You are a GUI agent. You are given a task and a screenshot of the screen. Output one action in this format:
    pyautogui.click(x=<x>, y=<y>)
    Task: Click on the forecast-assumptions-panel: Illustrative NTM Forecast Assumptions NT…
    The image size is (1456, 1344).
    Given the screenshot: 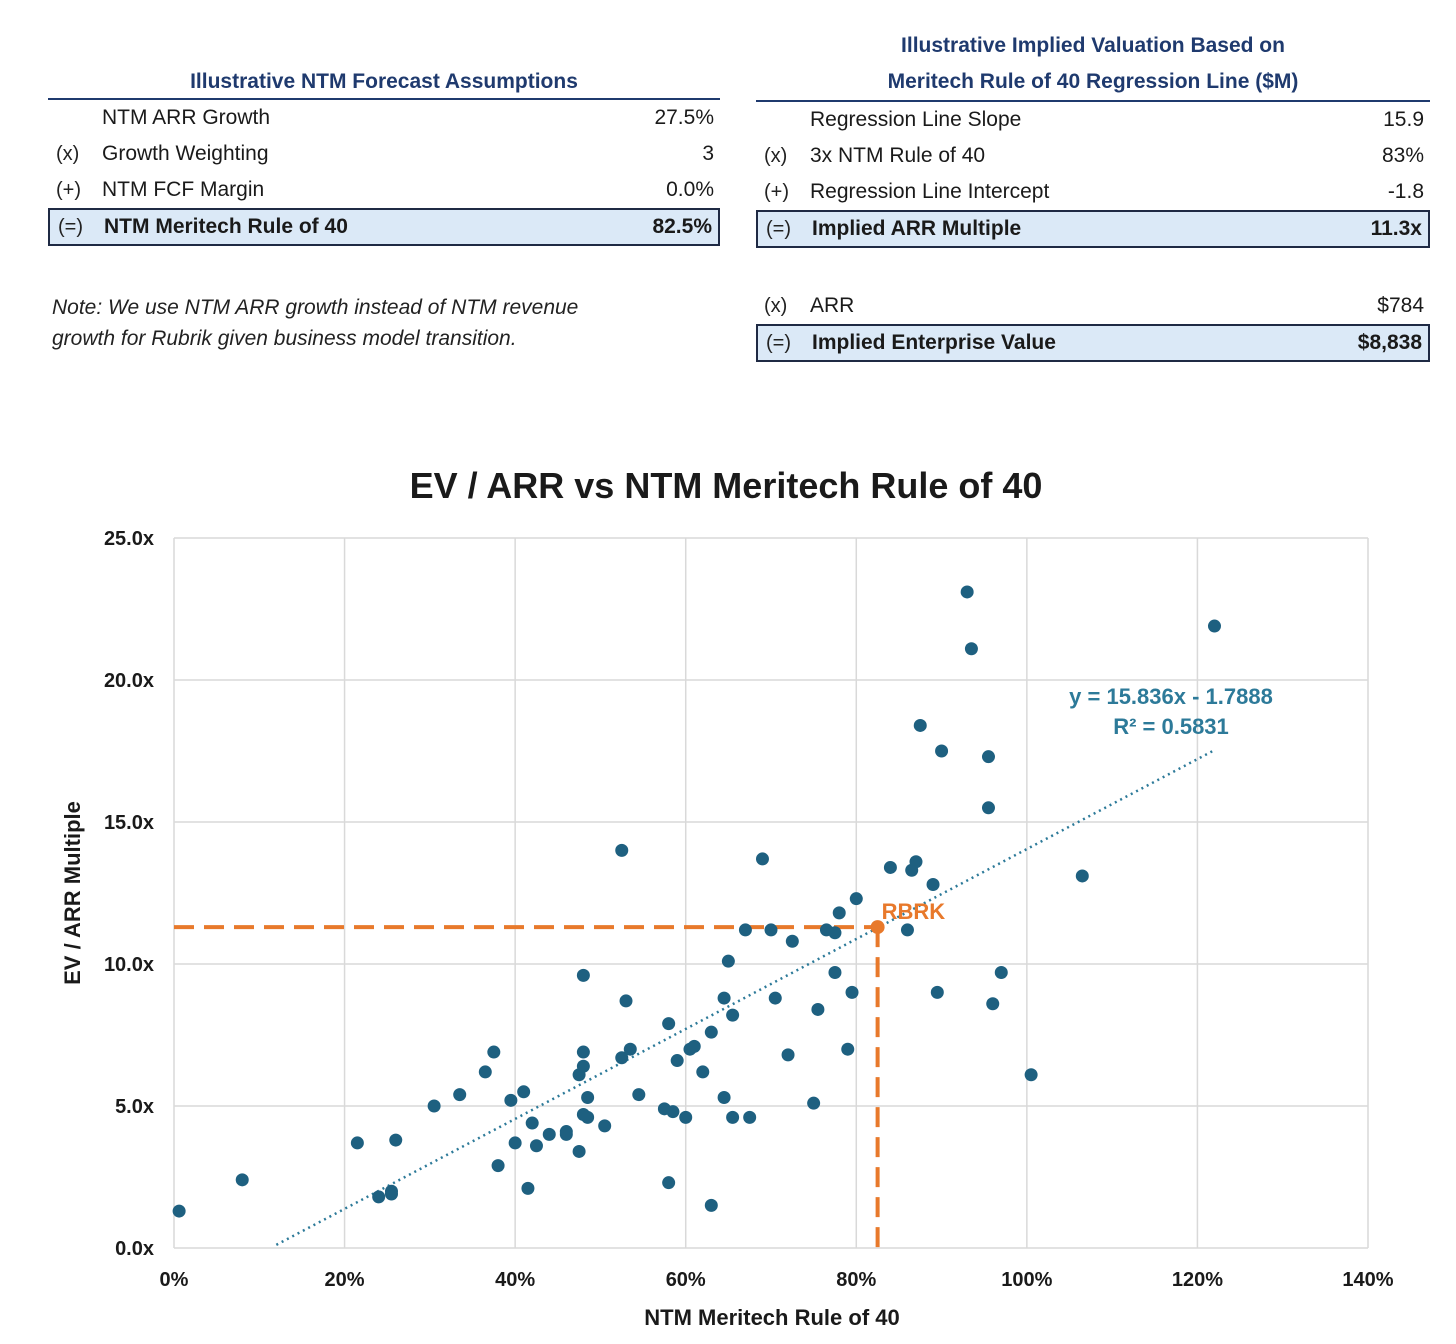 What is the action you would take?
    pyautogui.click(x=384, y=137)
    